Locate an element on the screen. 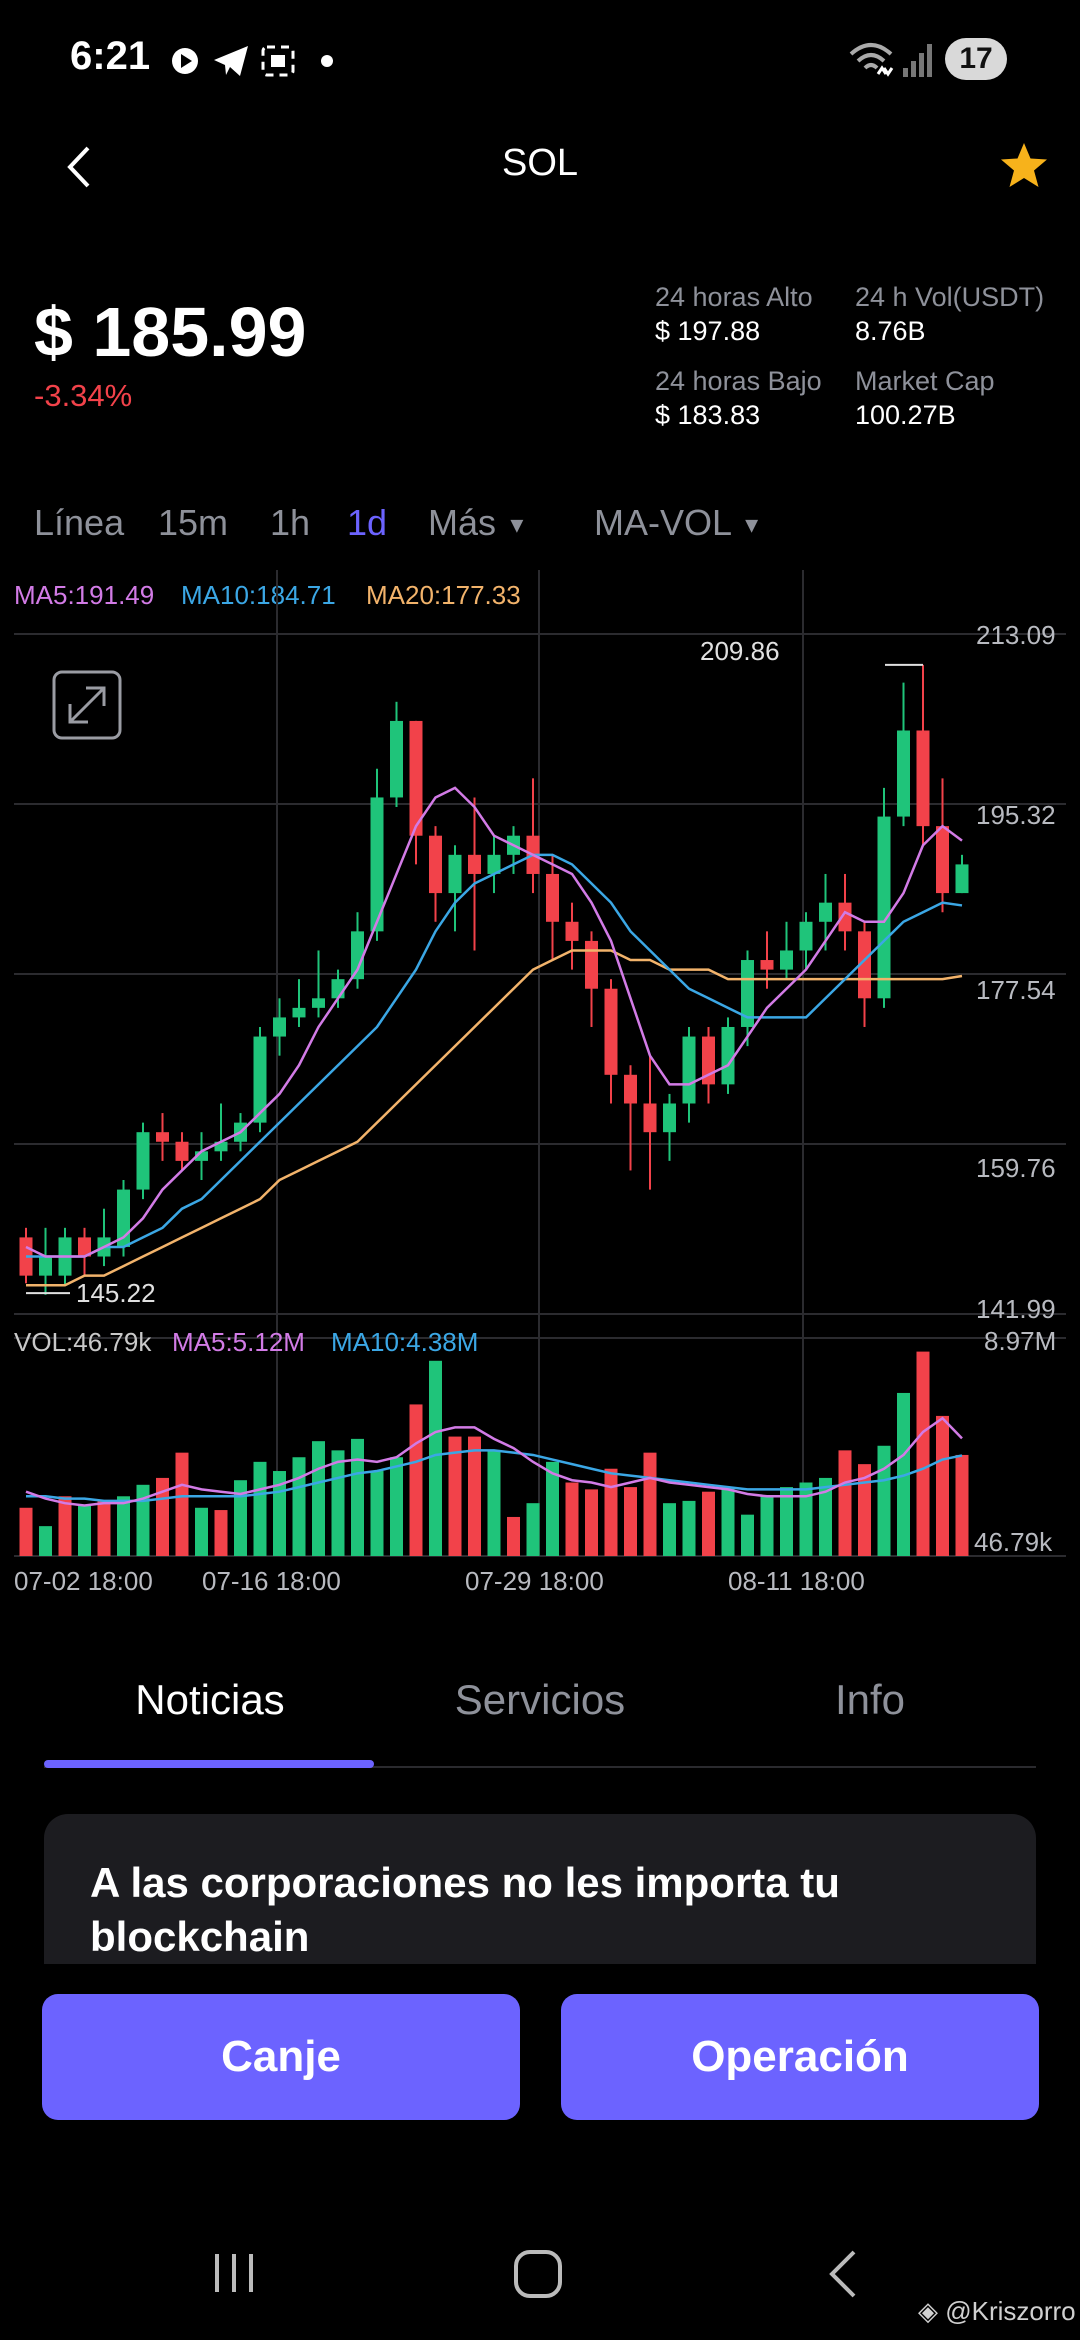 The height and width of the screenshot is (2340, 1080). market-cap-label: Market Cap is located at coordinates (925, 381).